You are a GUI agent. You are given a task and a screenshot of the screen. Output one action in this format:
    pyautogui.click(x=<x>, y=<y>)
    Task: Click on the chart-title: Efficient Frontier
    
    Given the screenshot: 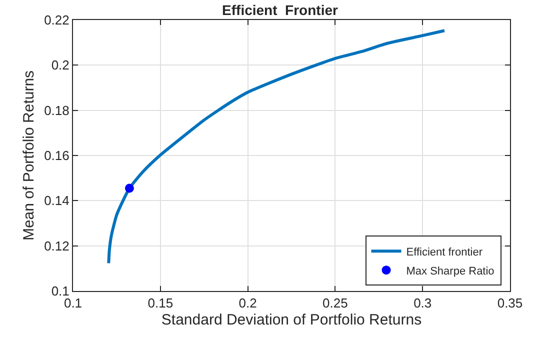 What is the action you would take?
    pyautogui.click(x=280, y=10)
    